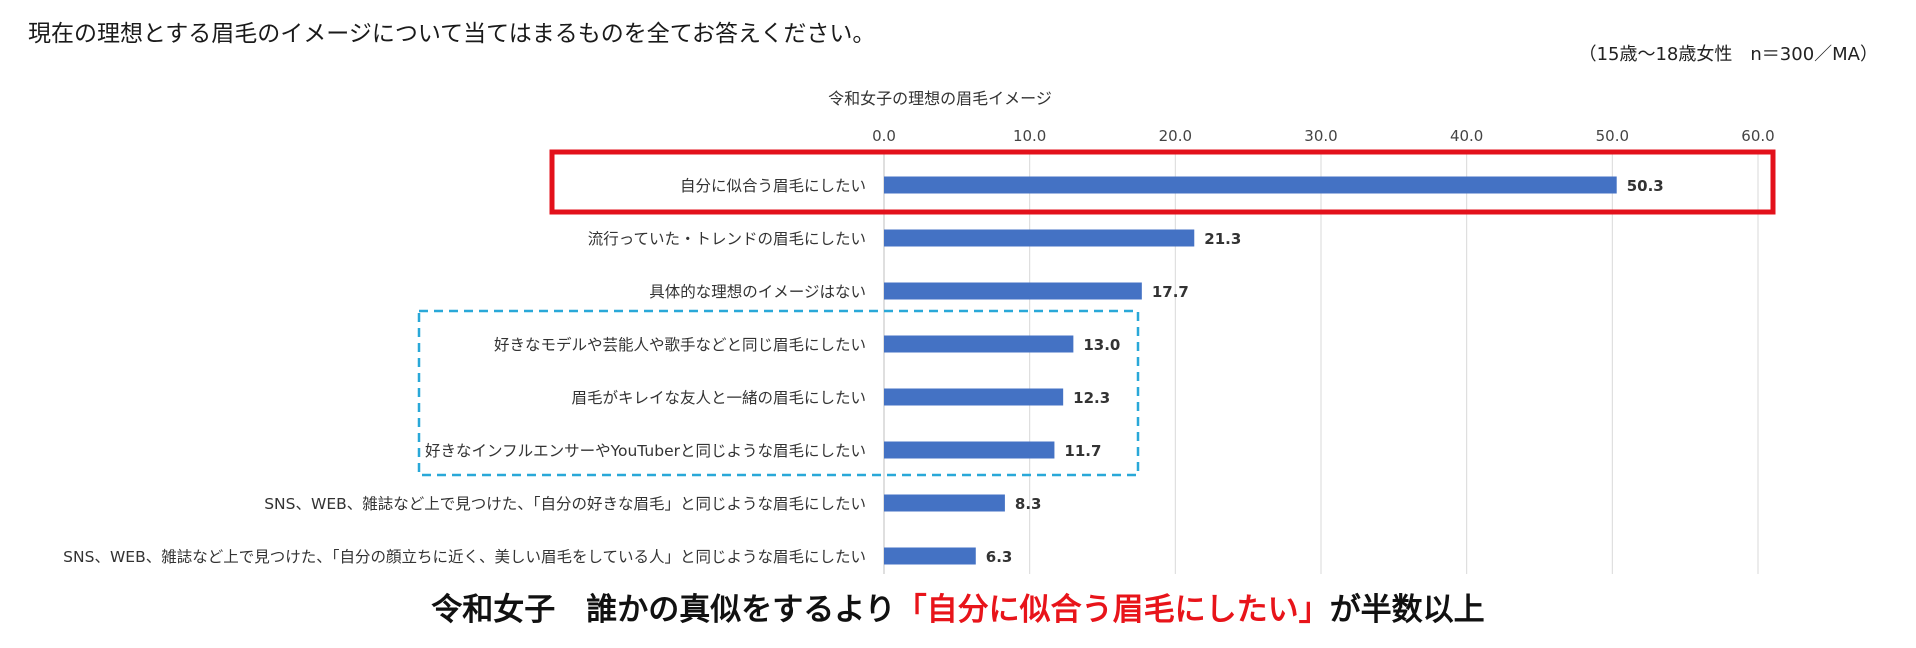  What do you see at coordinates (1407, 610) in the screenshot?
I see `headline-suffix: が半数以上` at bounding box center [1407, 610].